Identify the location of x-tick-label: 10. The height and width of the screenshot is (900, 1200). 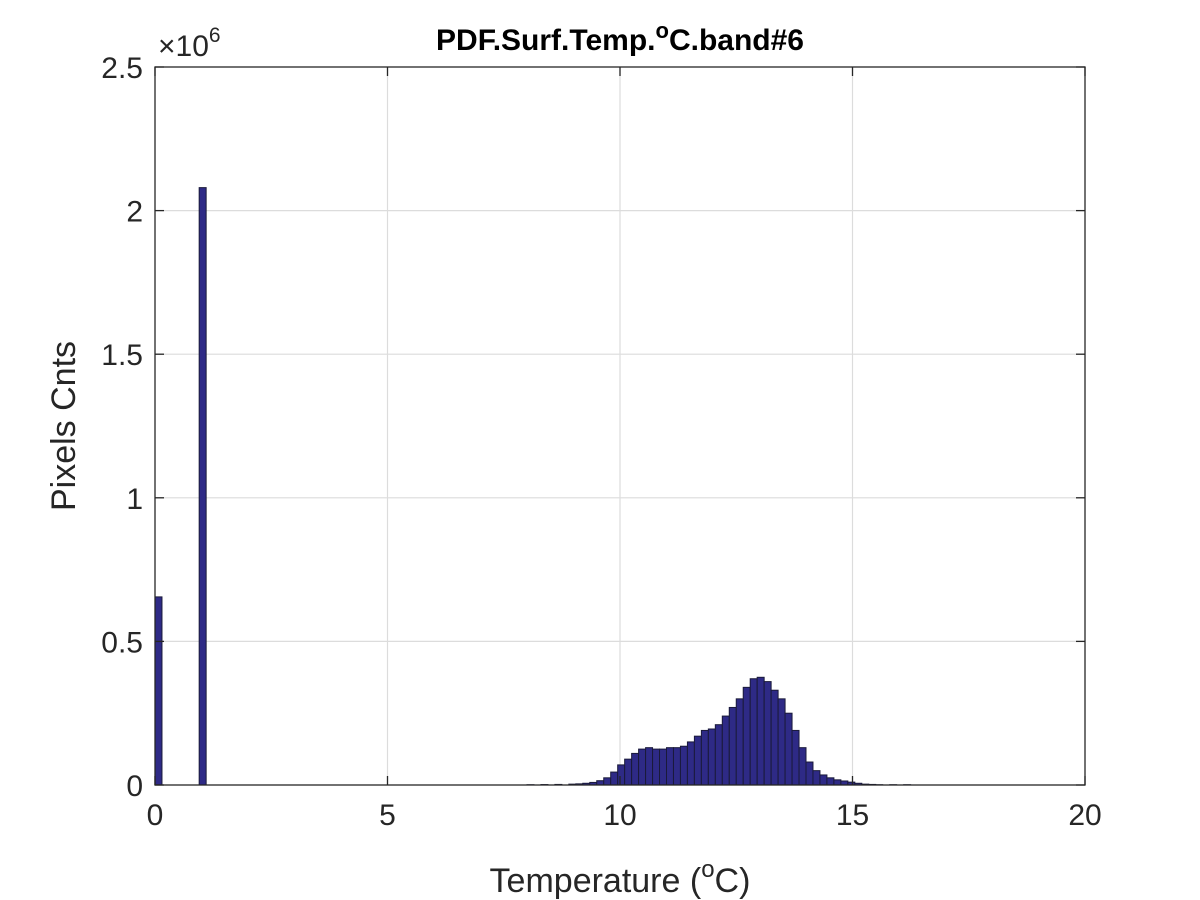
(619, 815).